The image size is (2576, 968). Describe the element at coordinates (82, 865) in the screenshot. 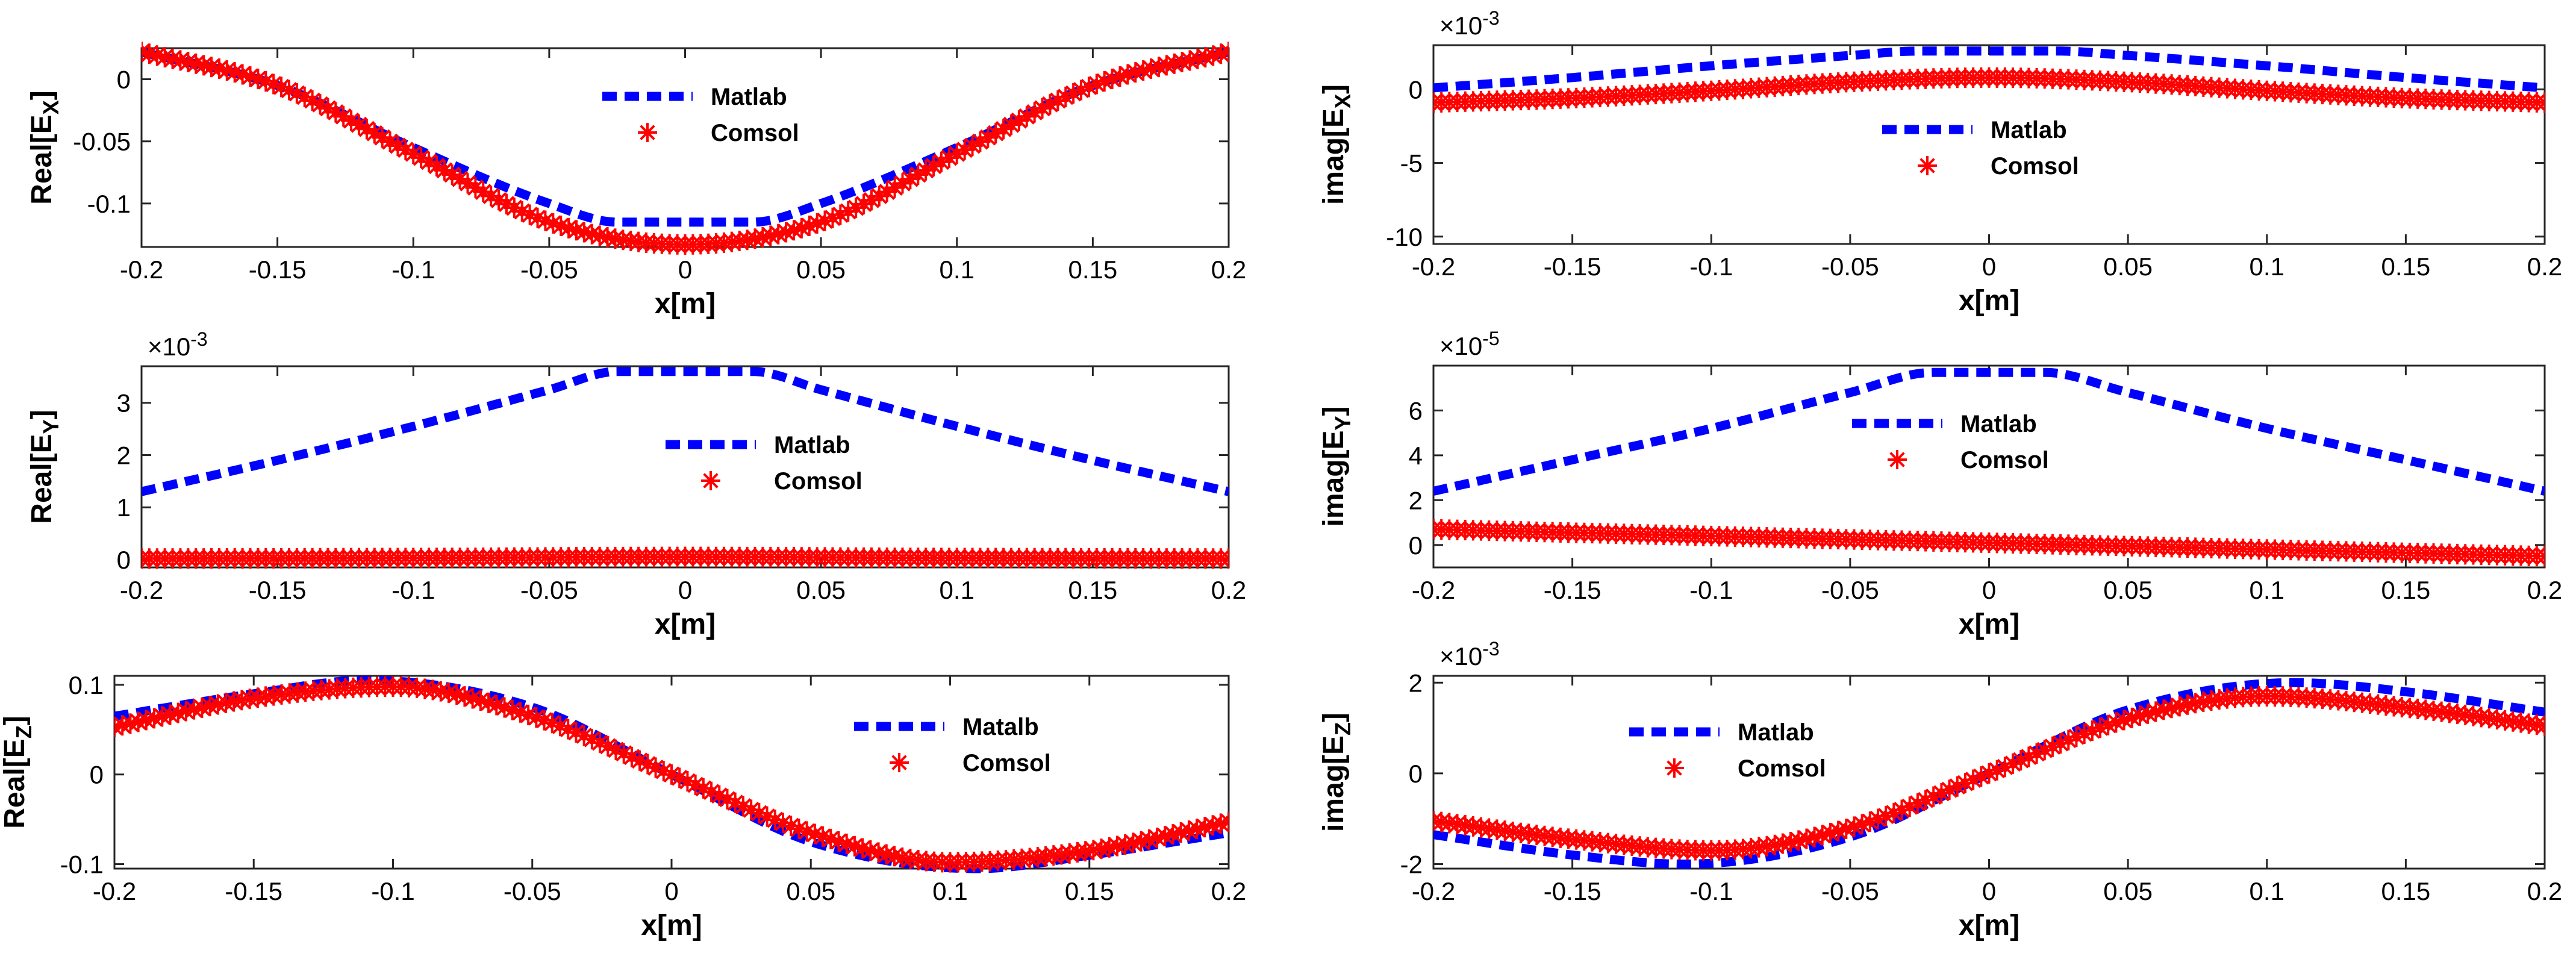

I see `y-tick-label: -0.1` at that location.